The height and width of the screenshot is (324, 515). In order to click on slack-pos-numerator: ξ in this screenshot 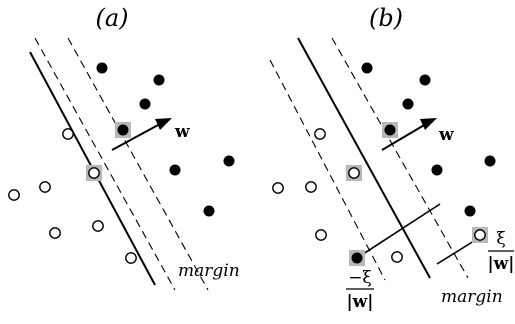, I will do `click(500, 239)`.